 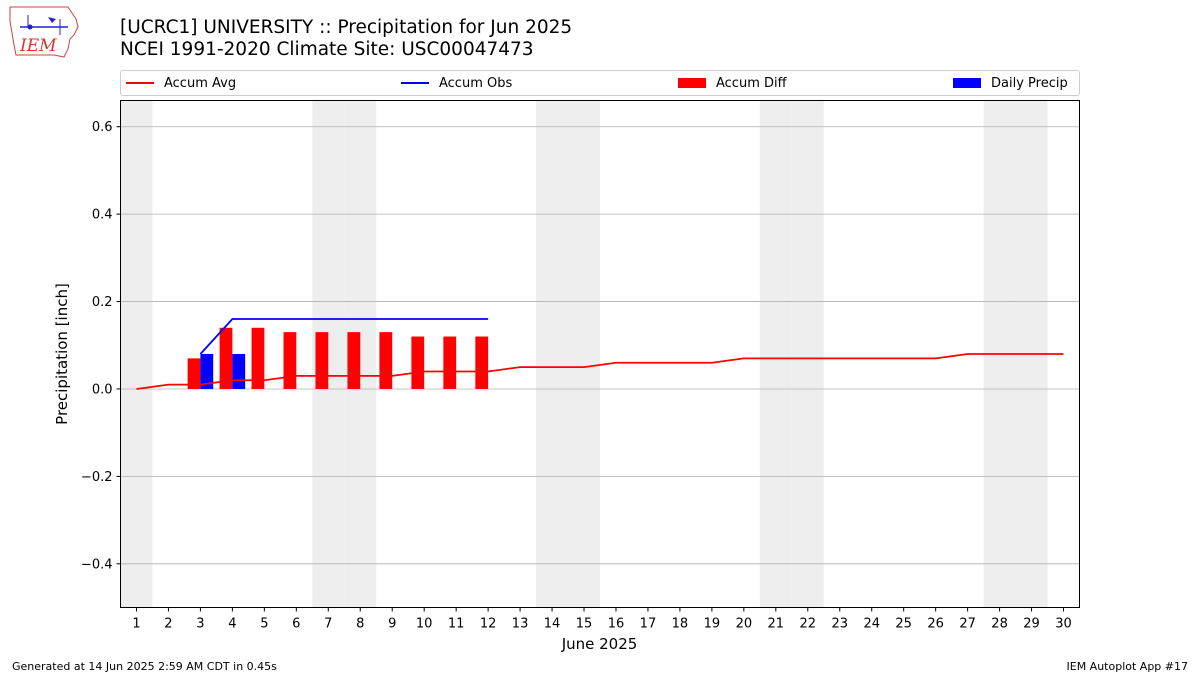 What do you see at coordinates (744, 624) in the screenshot?
I see `x-tick-label: 20` at bounding box center [744, 624].